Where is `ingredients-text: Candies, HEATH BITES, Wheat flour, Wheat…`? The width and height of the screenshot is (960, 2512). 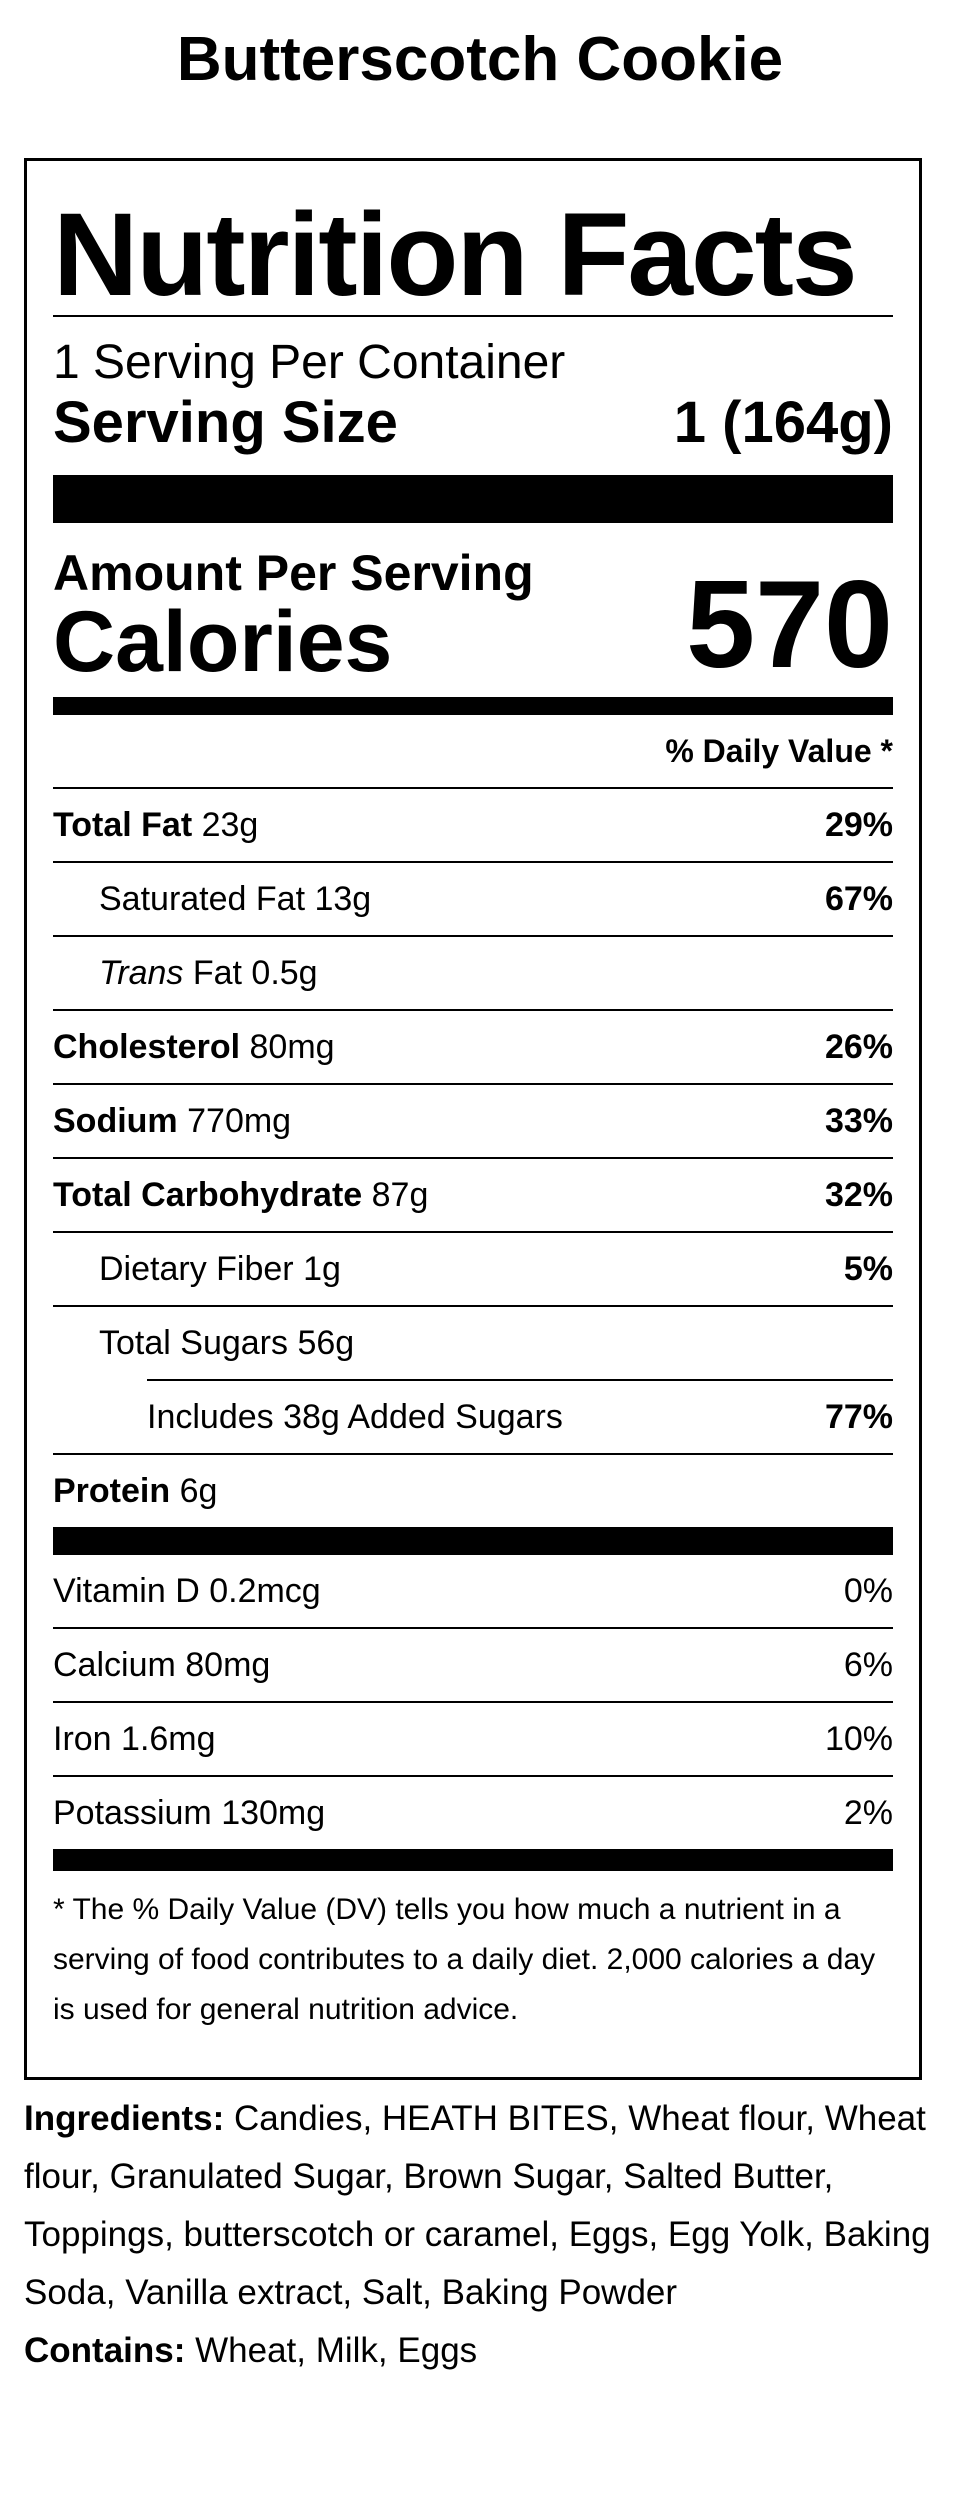
ingredients-text: Candies, HEATH BITES, Wheat flour, Wheat… is located at coordinates (477, 2205).